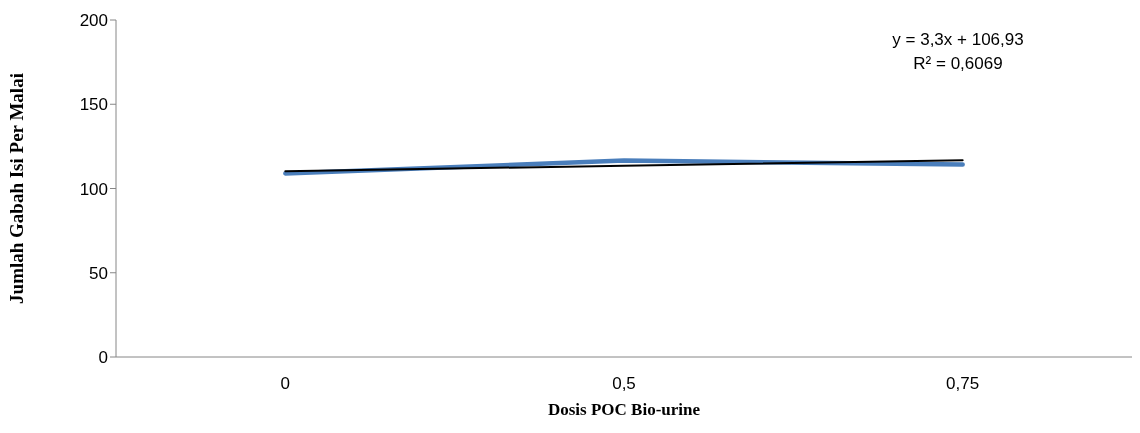  I want to click on y-tick-label: 0, so click(103, 358).